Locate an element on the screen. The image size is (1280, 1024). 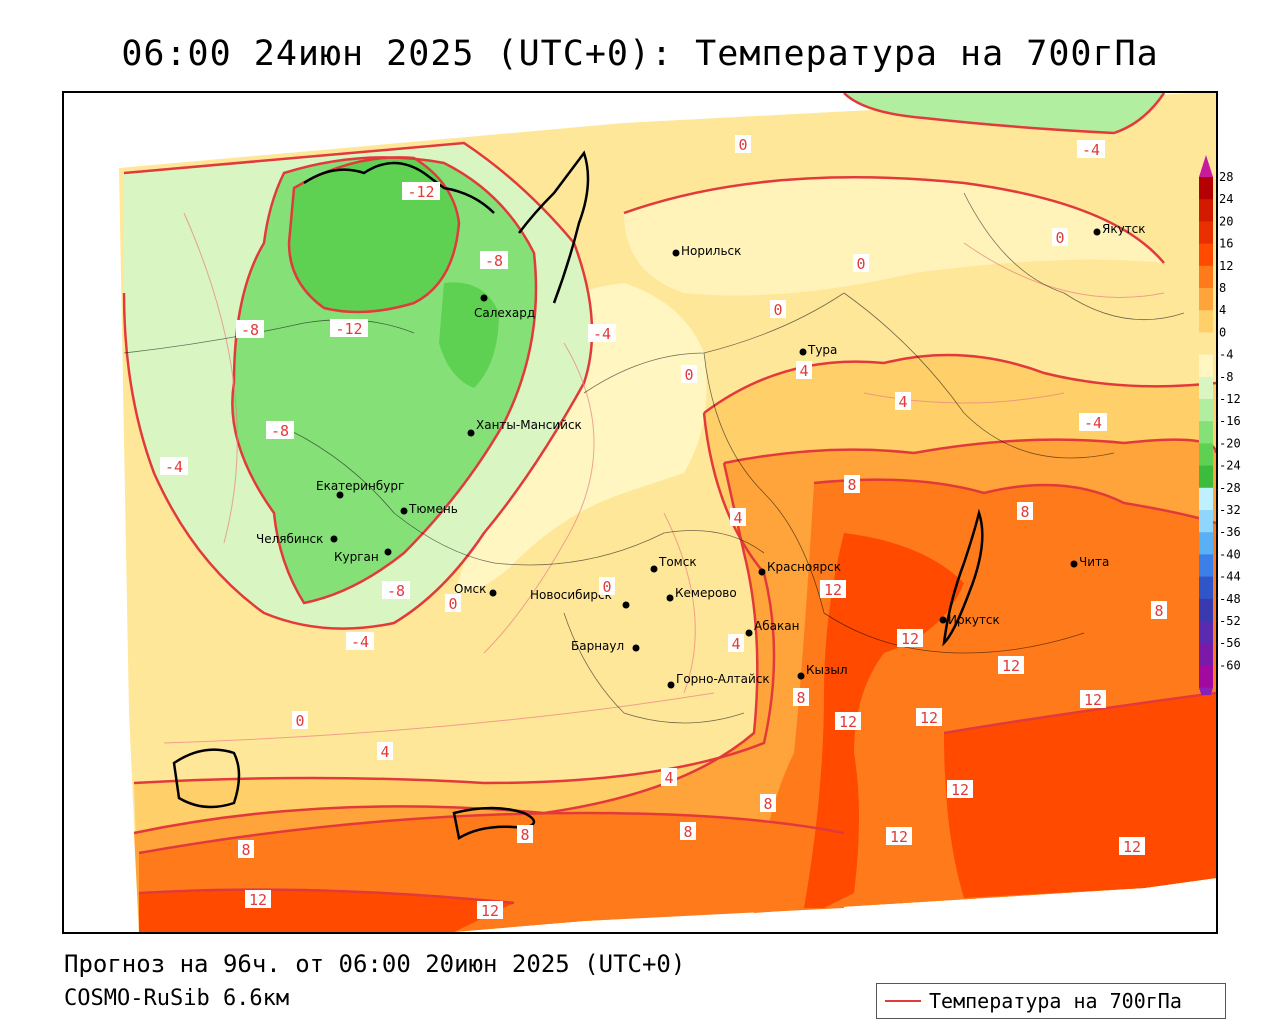
city-salekhard: Салехард is located at coordinates (504, 307).